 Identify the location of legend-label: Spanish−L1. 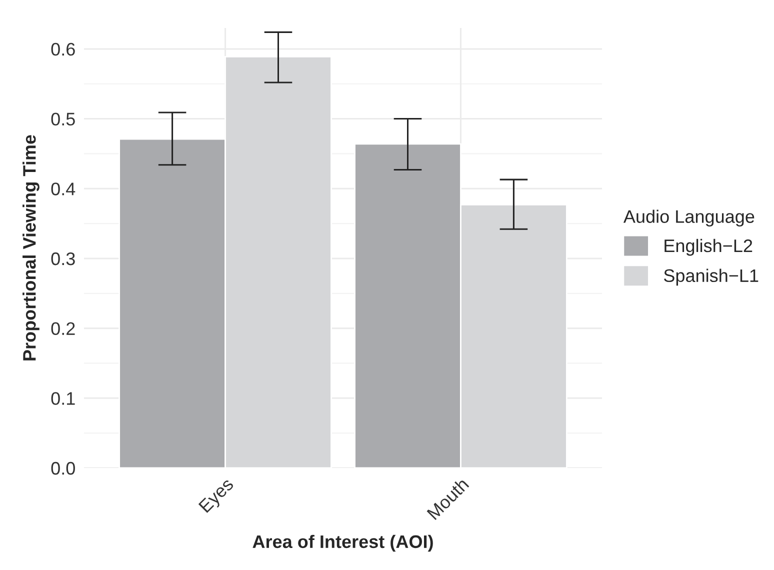
(711, 277).